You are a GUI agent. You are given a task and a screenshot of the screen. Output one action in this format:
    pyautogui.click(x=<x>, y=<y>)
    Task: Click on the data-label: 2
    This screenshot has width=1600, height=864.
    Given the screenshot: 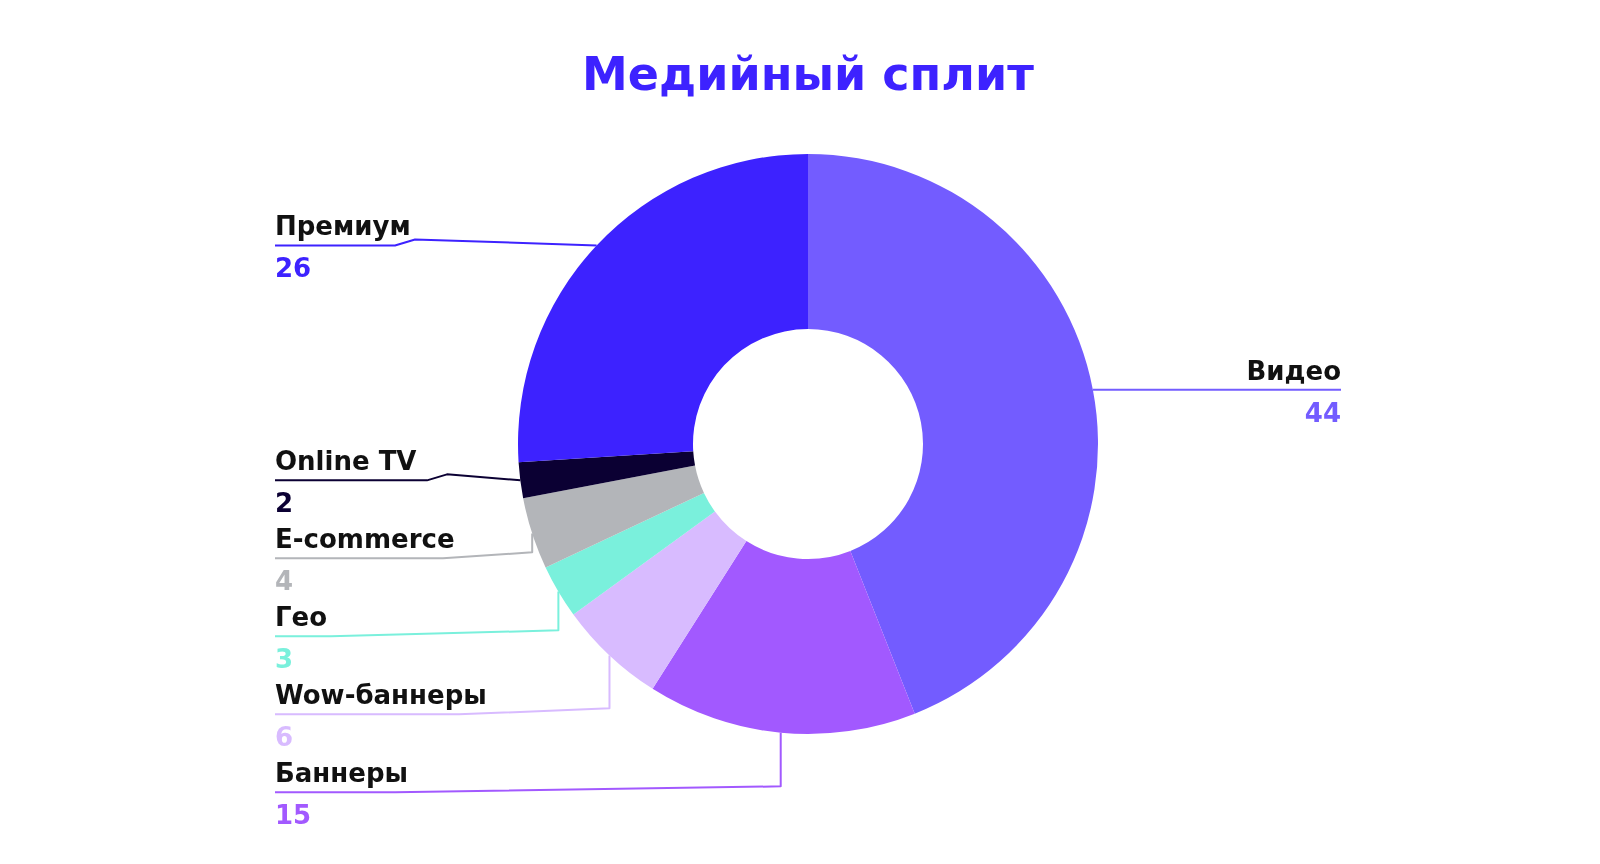 What is the action you would take?
    pyautogui.click(x=284, y=503)
    